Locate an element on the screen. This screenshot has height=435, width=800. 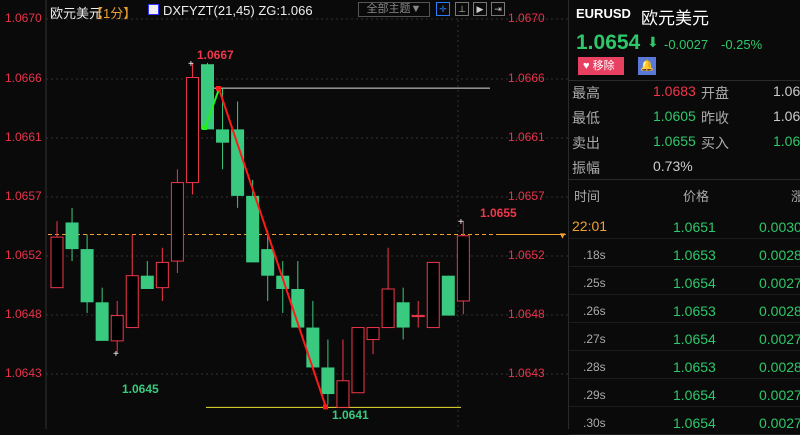
last-high-label: 1.0655 is located at coordinates (498, 213).